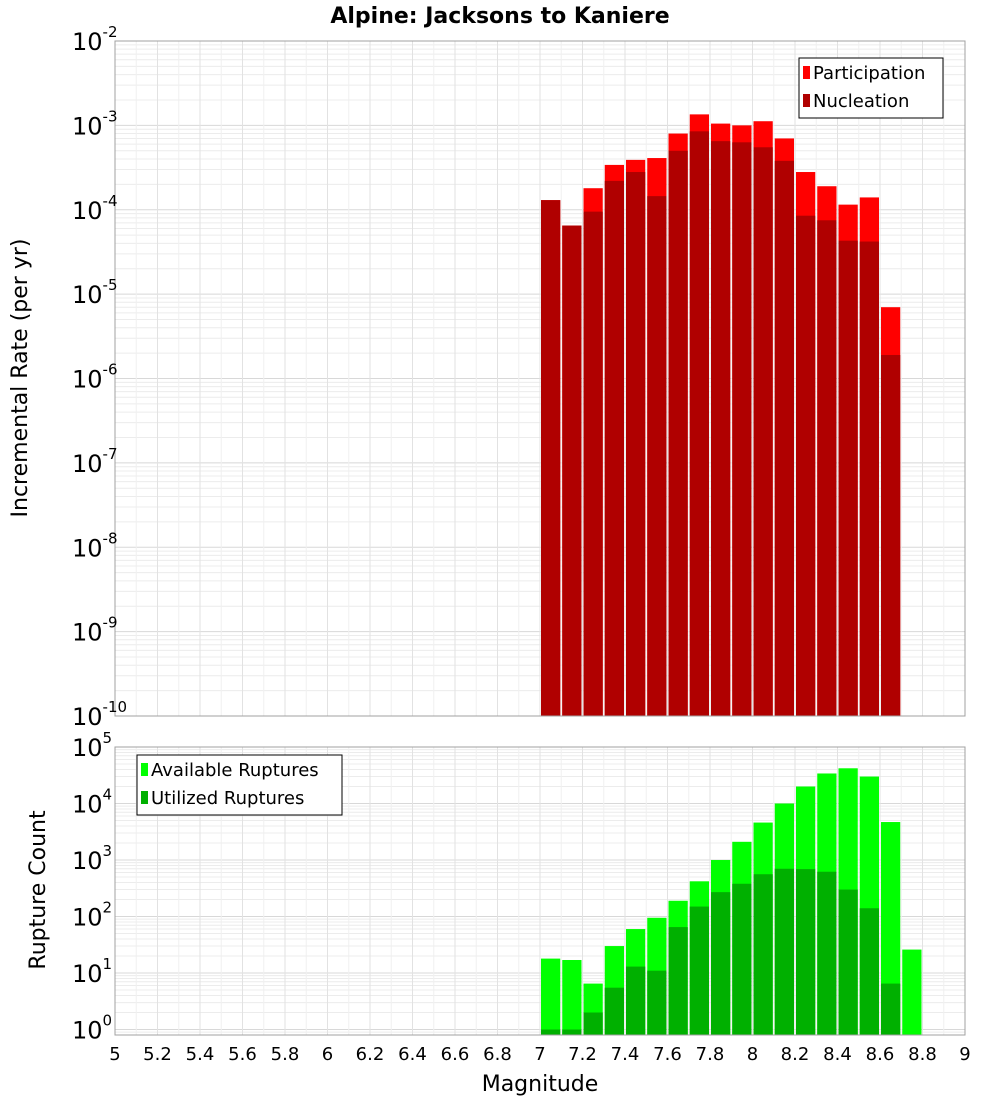  Describe the element at coordinates (499, 16) in the screenshot. I see `chart-title: Alpine: Jacksons to Kaniere` at that location.